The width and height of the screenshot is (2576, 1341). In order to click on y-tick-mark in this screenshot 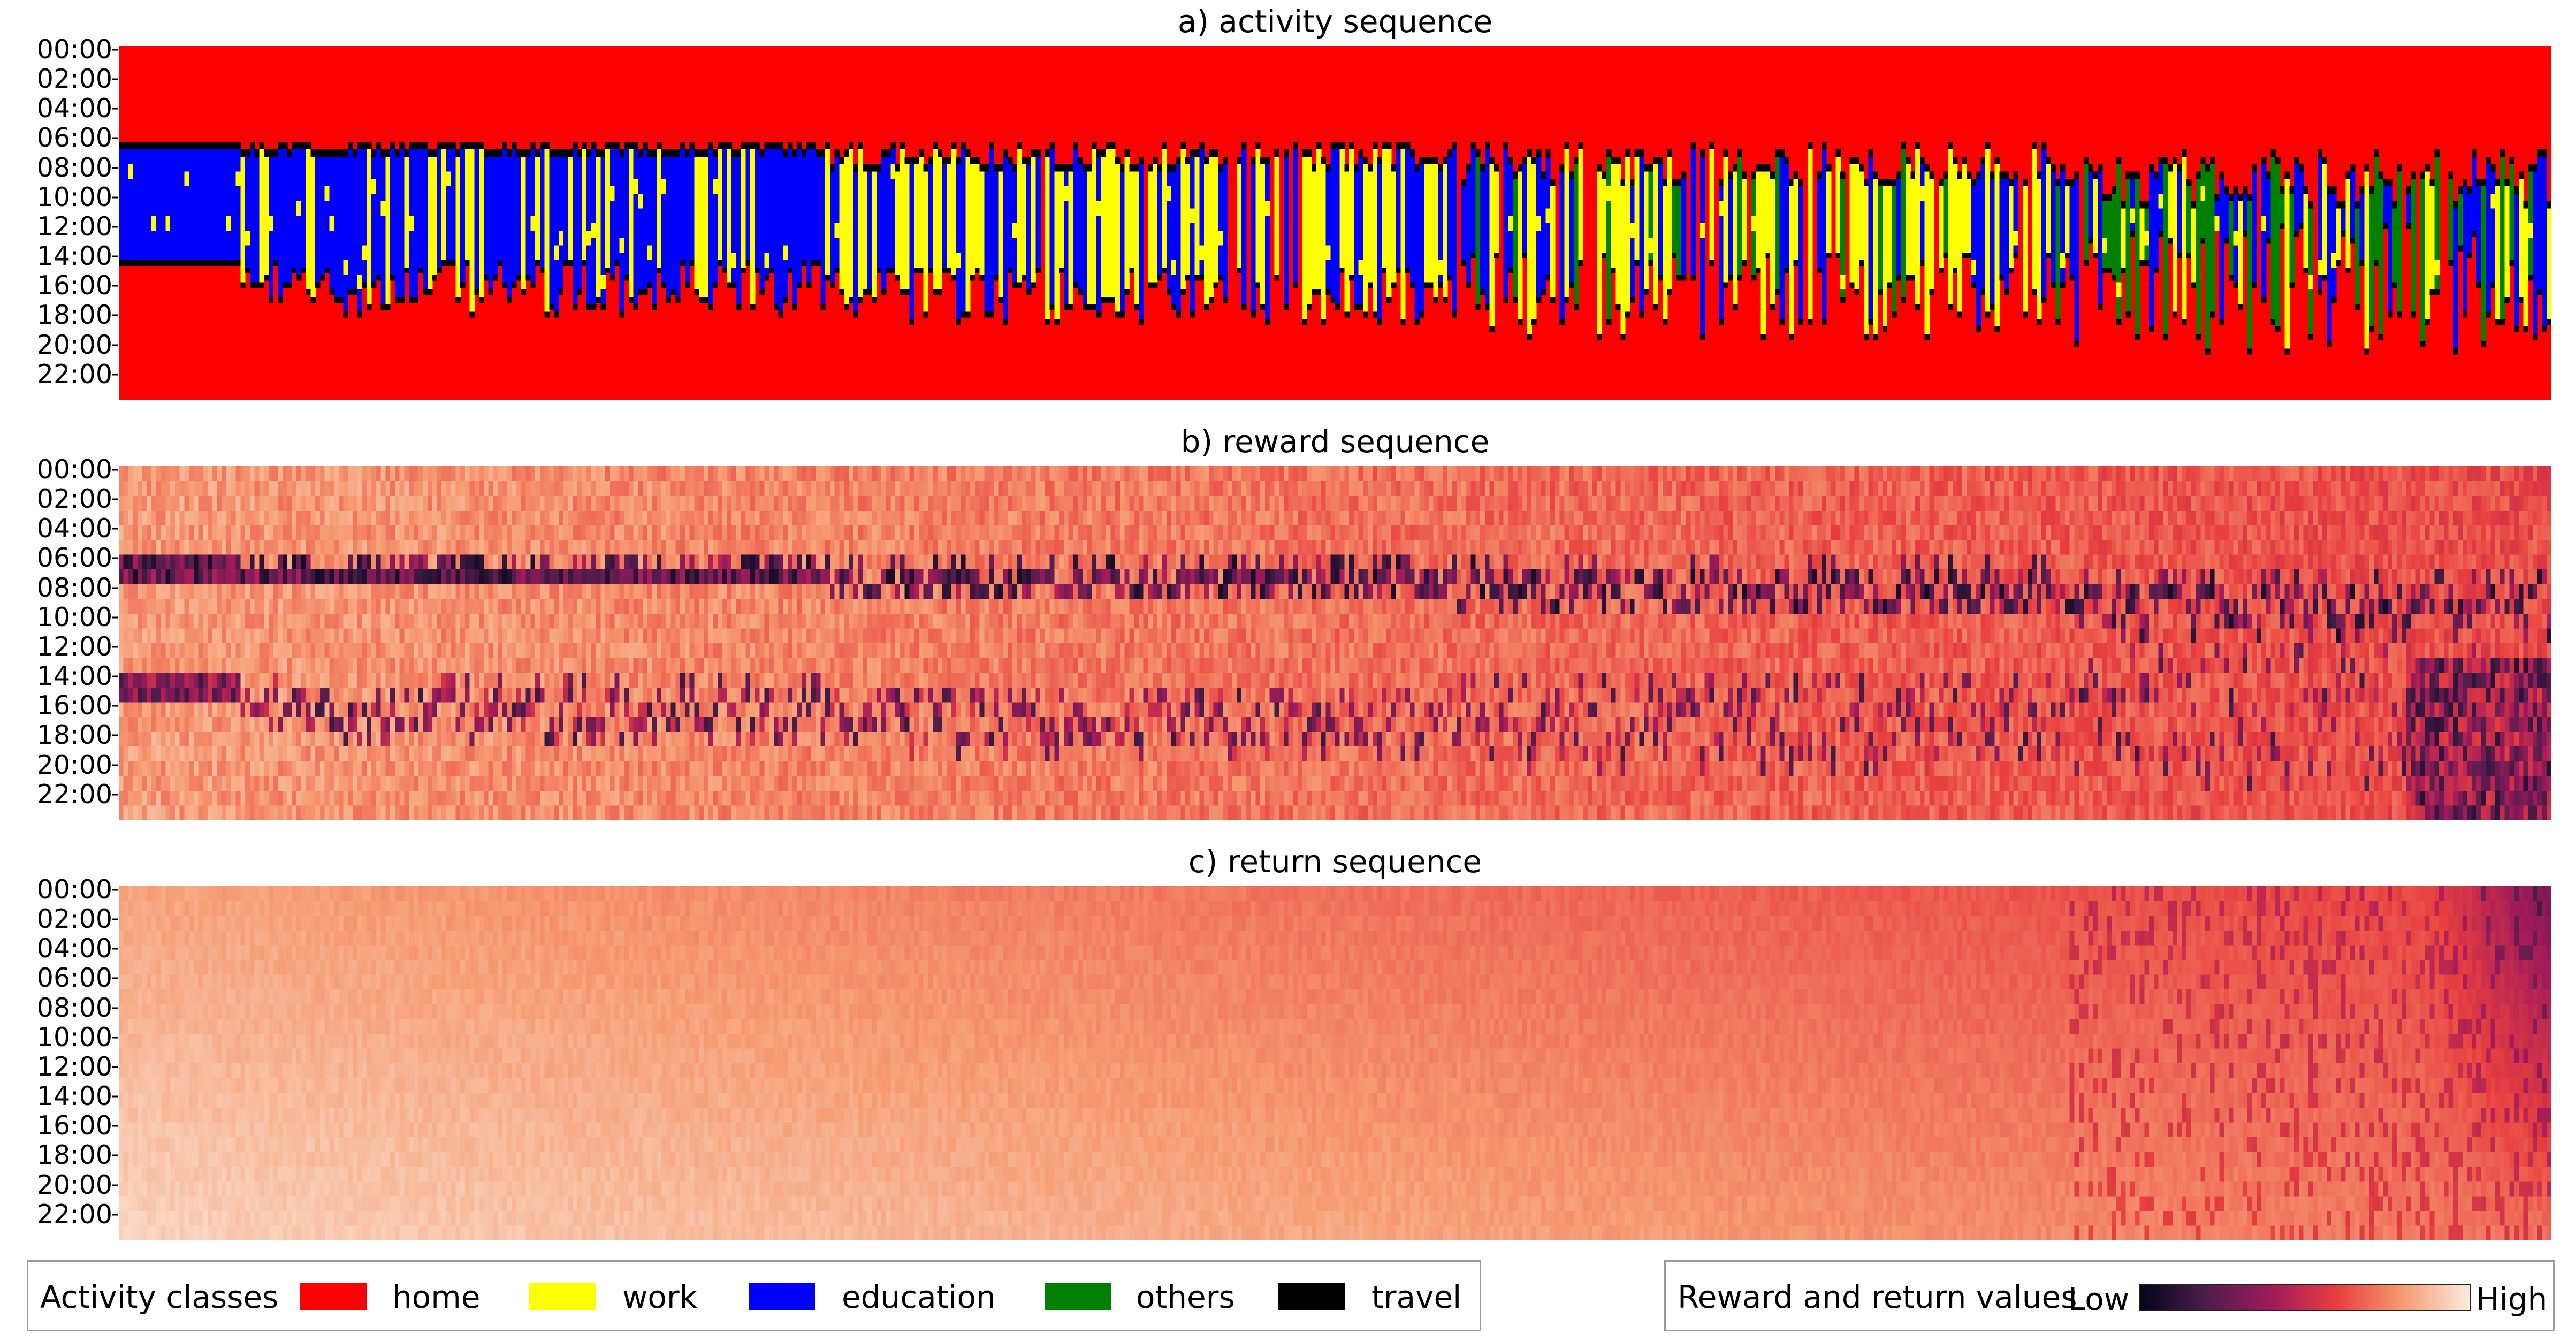, I will do `click(115, 735)`.